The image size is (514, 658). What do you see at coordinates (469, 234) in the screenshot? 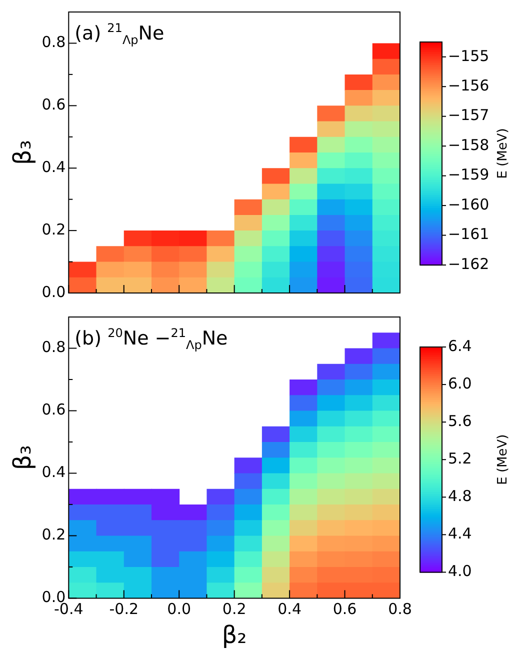
I see `color-bar-label: −161` at bounding box center [469, 234].